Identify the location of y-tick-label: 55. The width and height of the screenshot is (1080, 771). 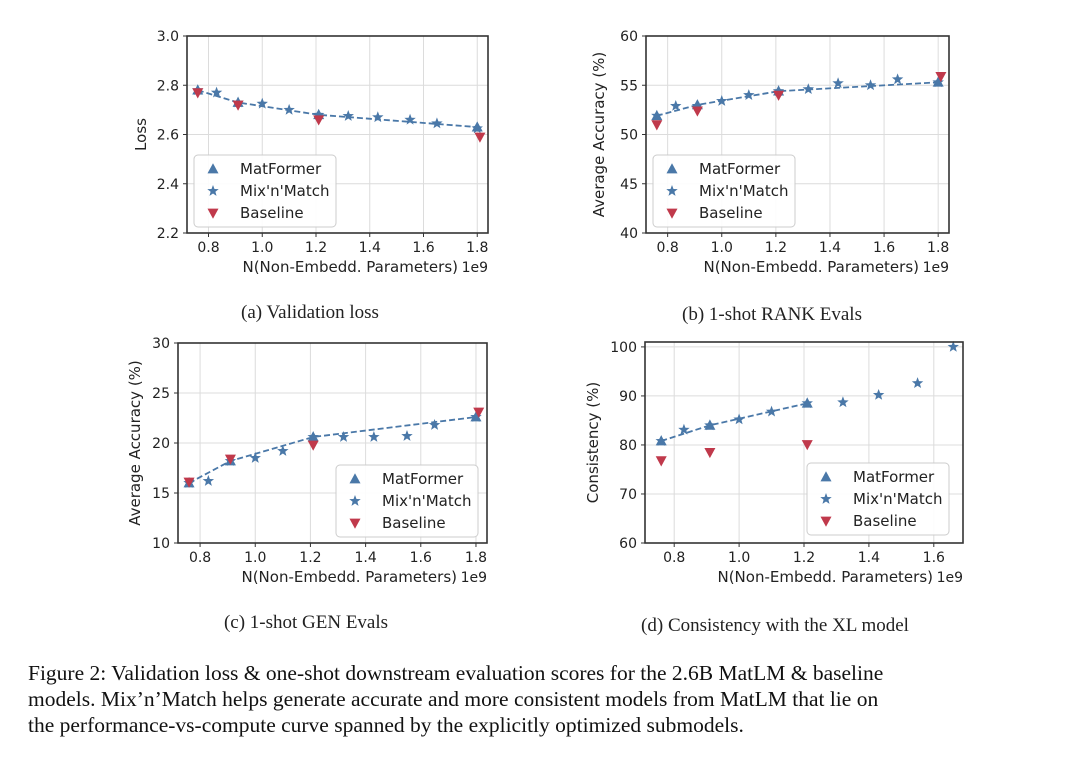
(629, 86).